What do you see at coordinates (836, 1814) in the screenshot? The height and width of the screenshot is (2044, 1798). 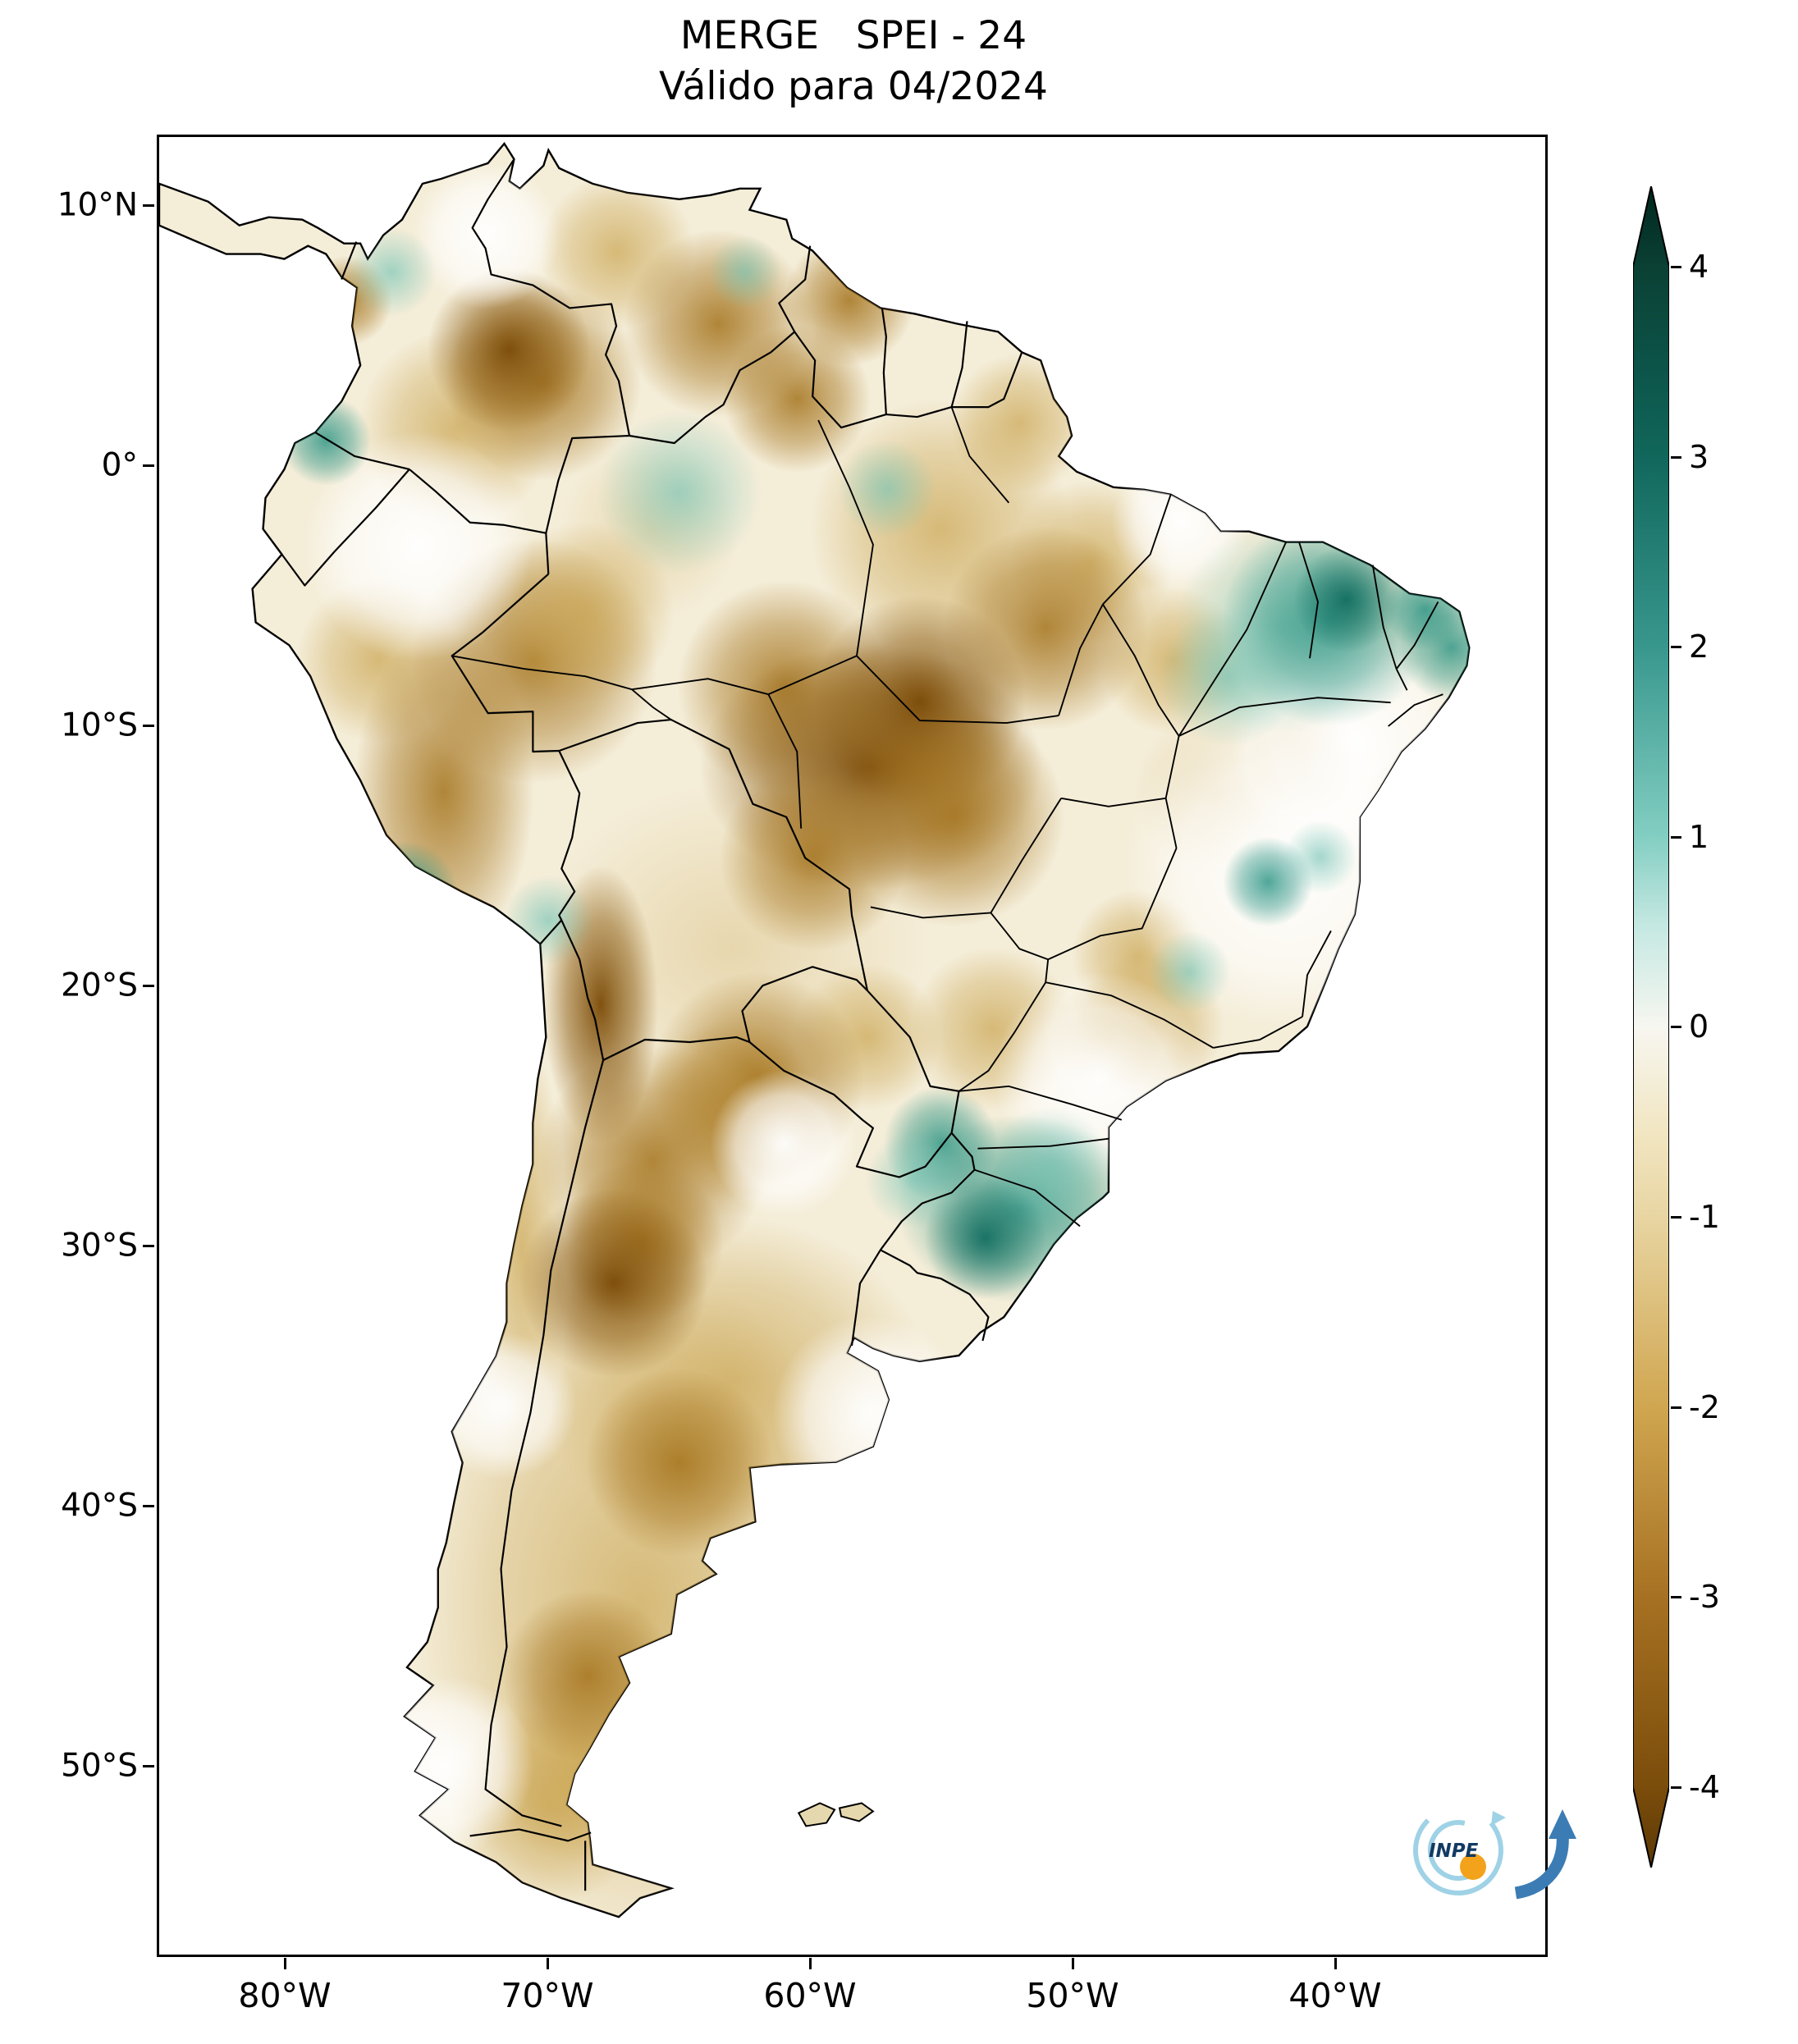 I see `falkland-islands` at bounding box center [836, 1814].